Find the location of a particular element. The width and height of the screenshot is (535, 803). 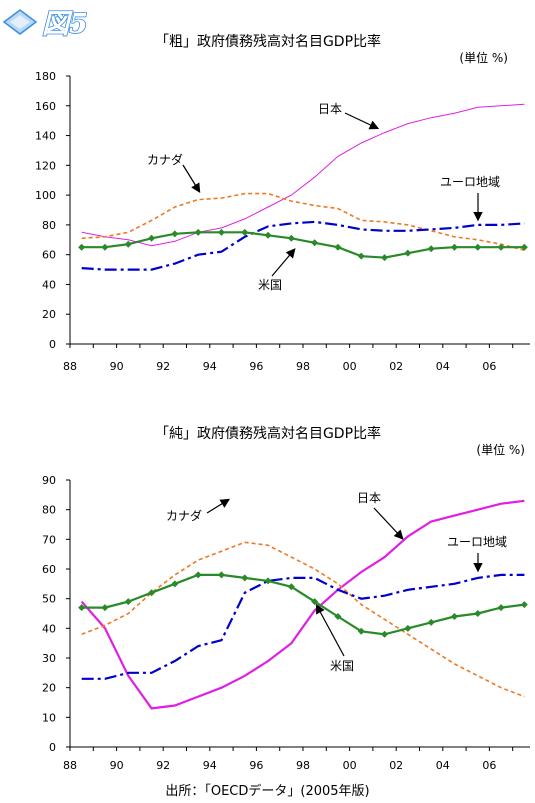

x-tick-label: 04 is located at coordinates (443, 366).